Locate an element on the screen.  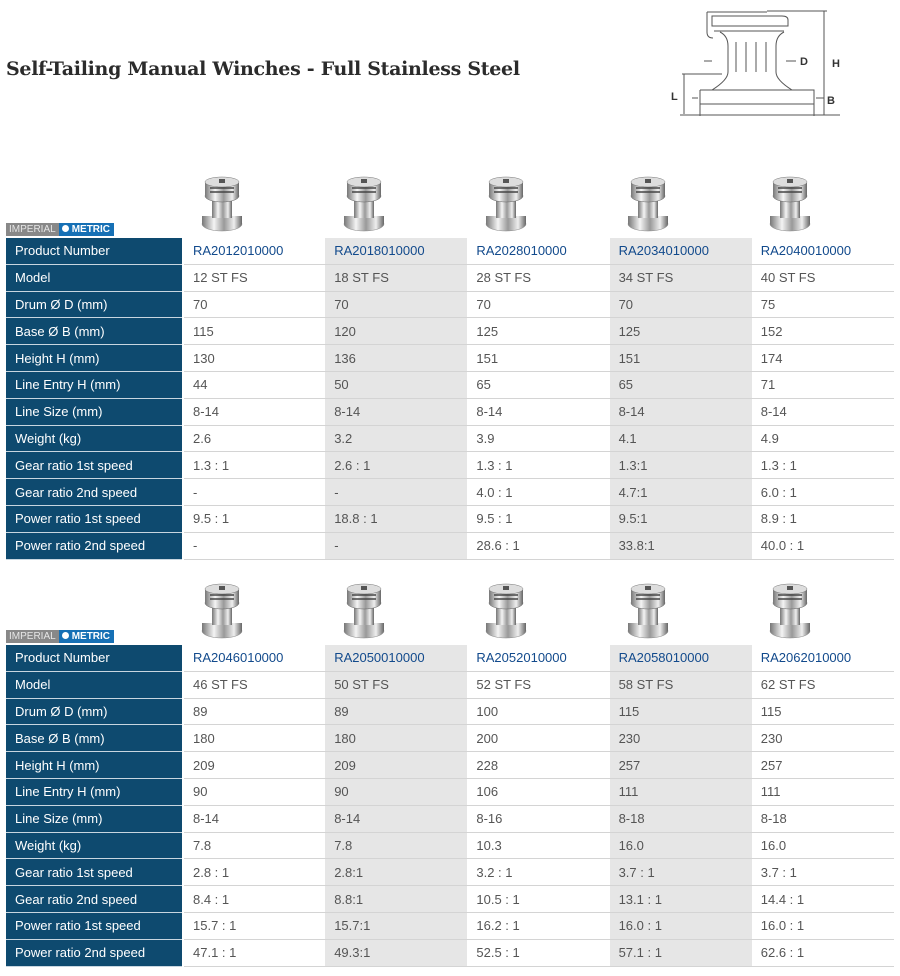
spec-cell: 46 ST FS is located at coordinates (254, 685).